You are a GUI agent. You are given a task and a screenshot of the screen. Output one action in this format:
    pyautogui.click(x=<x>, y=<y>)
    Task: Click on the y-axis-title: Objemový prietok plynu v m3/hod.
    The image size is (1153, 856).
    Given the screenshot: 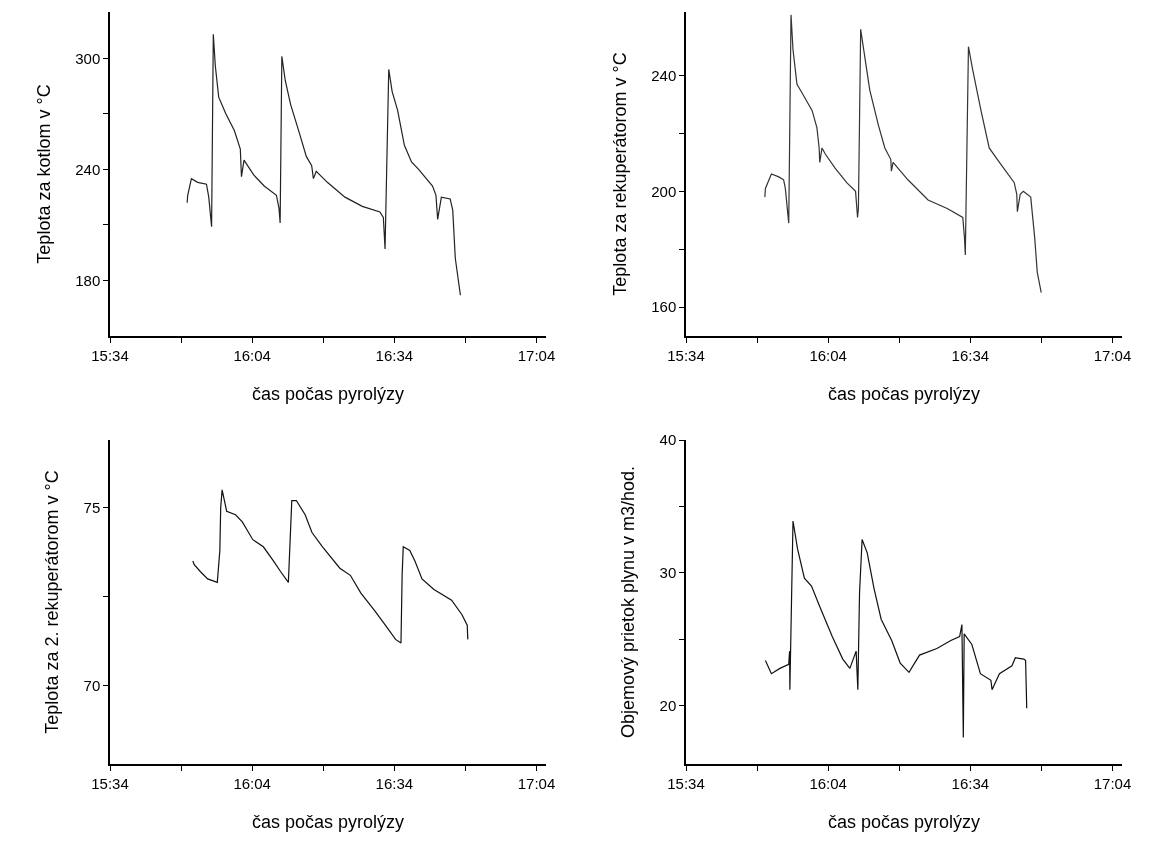 What is the action you would take?
    pyautogui.click(x=628, y=602)
    